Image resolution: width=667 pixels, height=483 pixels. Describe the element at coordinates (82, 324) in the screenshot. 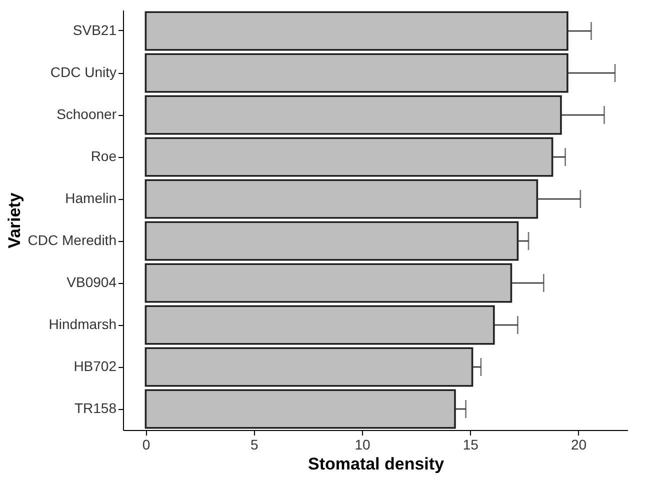

I see `y-tick-label: Hindmarsh` at that location.